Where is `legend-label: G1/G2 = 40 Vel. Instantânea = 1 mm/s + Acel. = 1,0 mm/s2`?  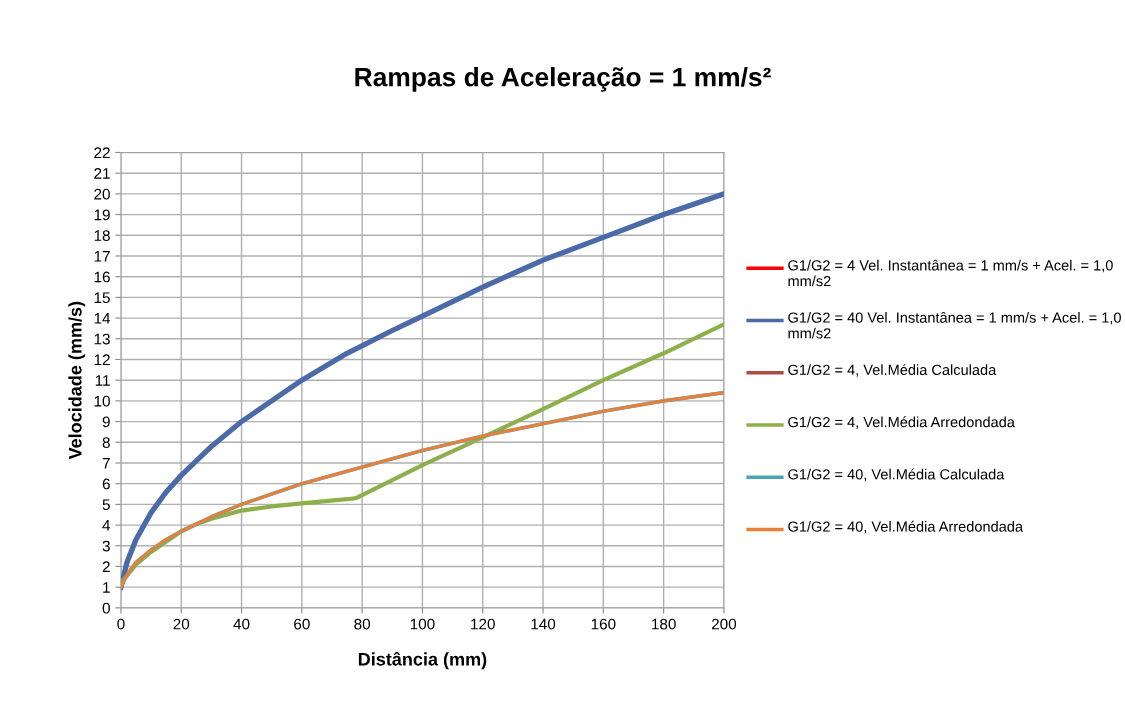
legend-label: G1/G2 = 40 Vel. Instantânea = 1 mm/s + Acel. = 1,0 mm/s2 is located at coordinates (954, 325).